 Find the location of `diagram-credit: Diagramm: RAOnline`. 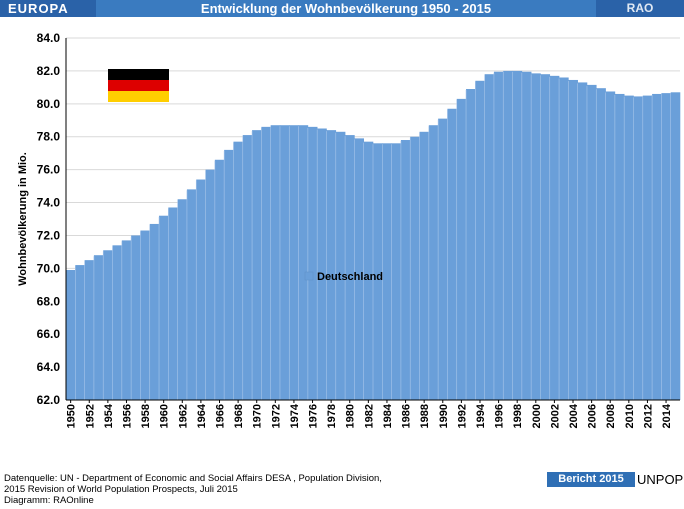

diagram-credit: Diagramm: RAOnline is located at coordinates (49, 500).